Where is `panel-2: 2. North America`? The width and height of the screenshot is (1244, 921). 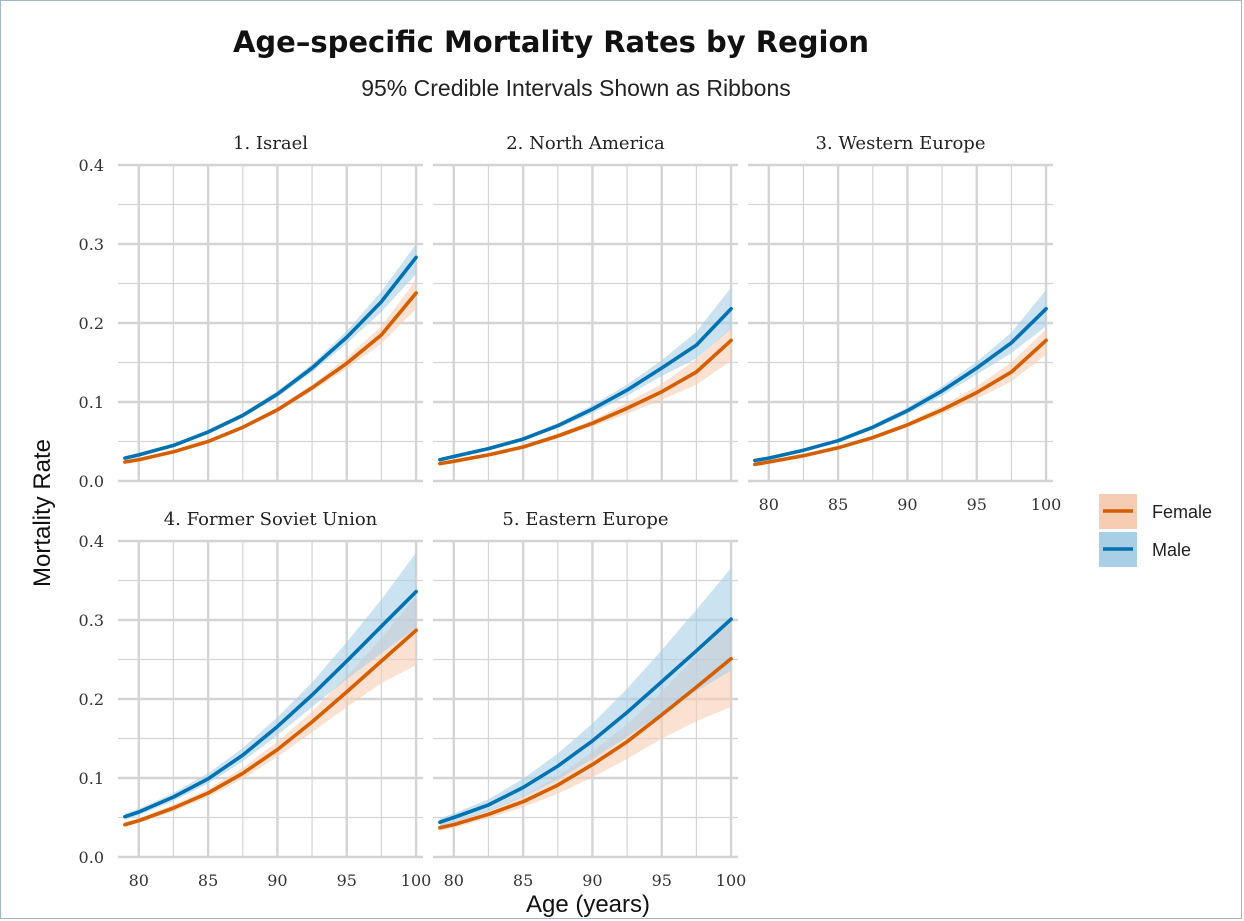 panel-2: 2. North America is located at coordinates (585, 308).